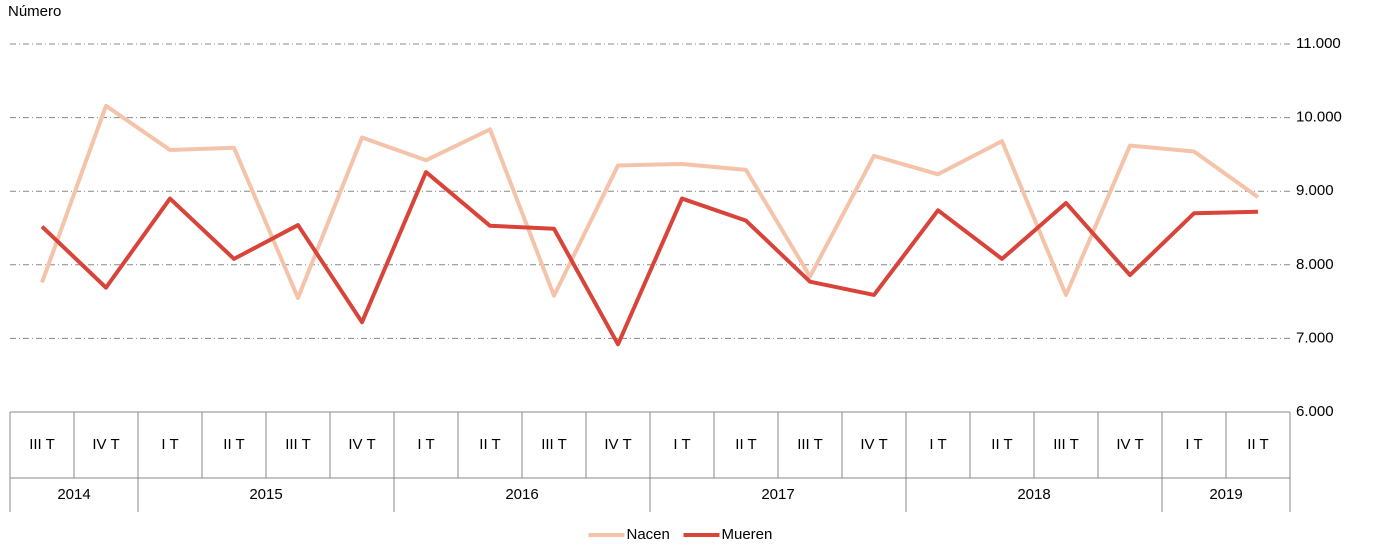 The height and width of the screenshot is (550, 1376). I want to click on y-tick-label: 10.000, so click(1319, 117).